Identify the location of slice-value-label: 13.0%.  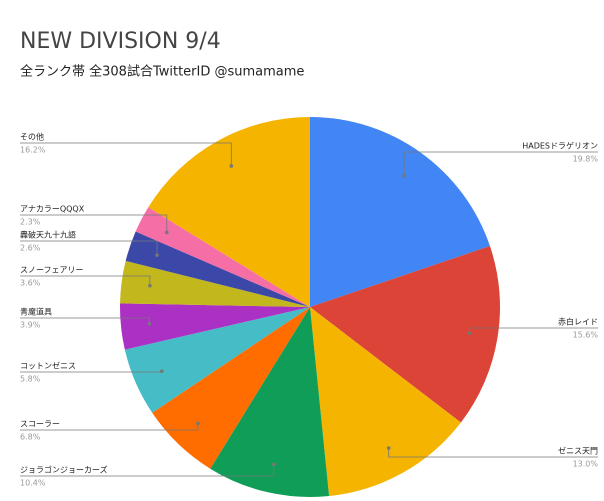
(586, 464).